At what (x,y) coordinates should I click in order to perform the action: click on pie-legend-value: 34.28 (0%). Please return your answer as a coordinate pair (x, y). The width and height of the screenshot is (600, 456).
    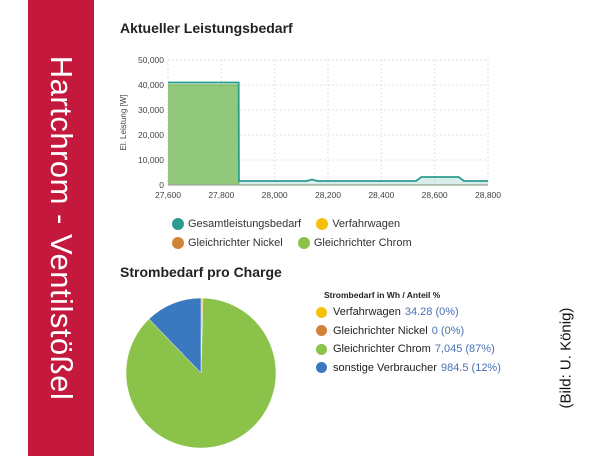
    Looking at the image, I should click on (431, 312).